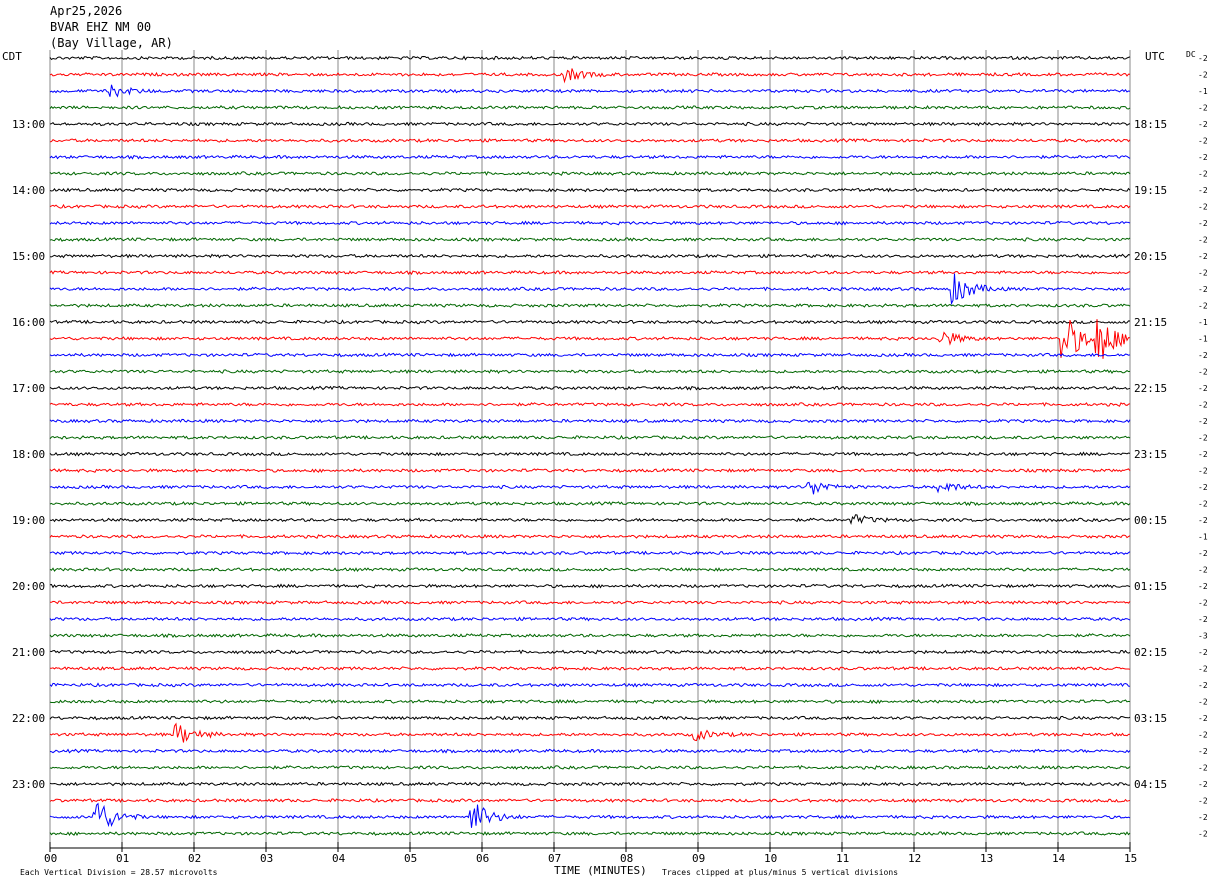  Describe the element at coordinates (1150, 718) in the screenshot. I see `utc-hour-label: 03:15` at that location.